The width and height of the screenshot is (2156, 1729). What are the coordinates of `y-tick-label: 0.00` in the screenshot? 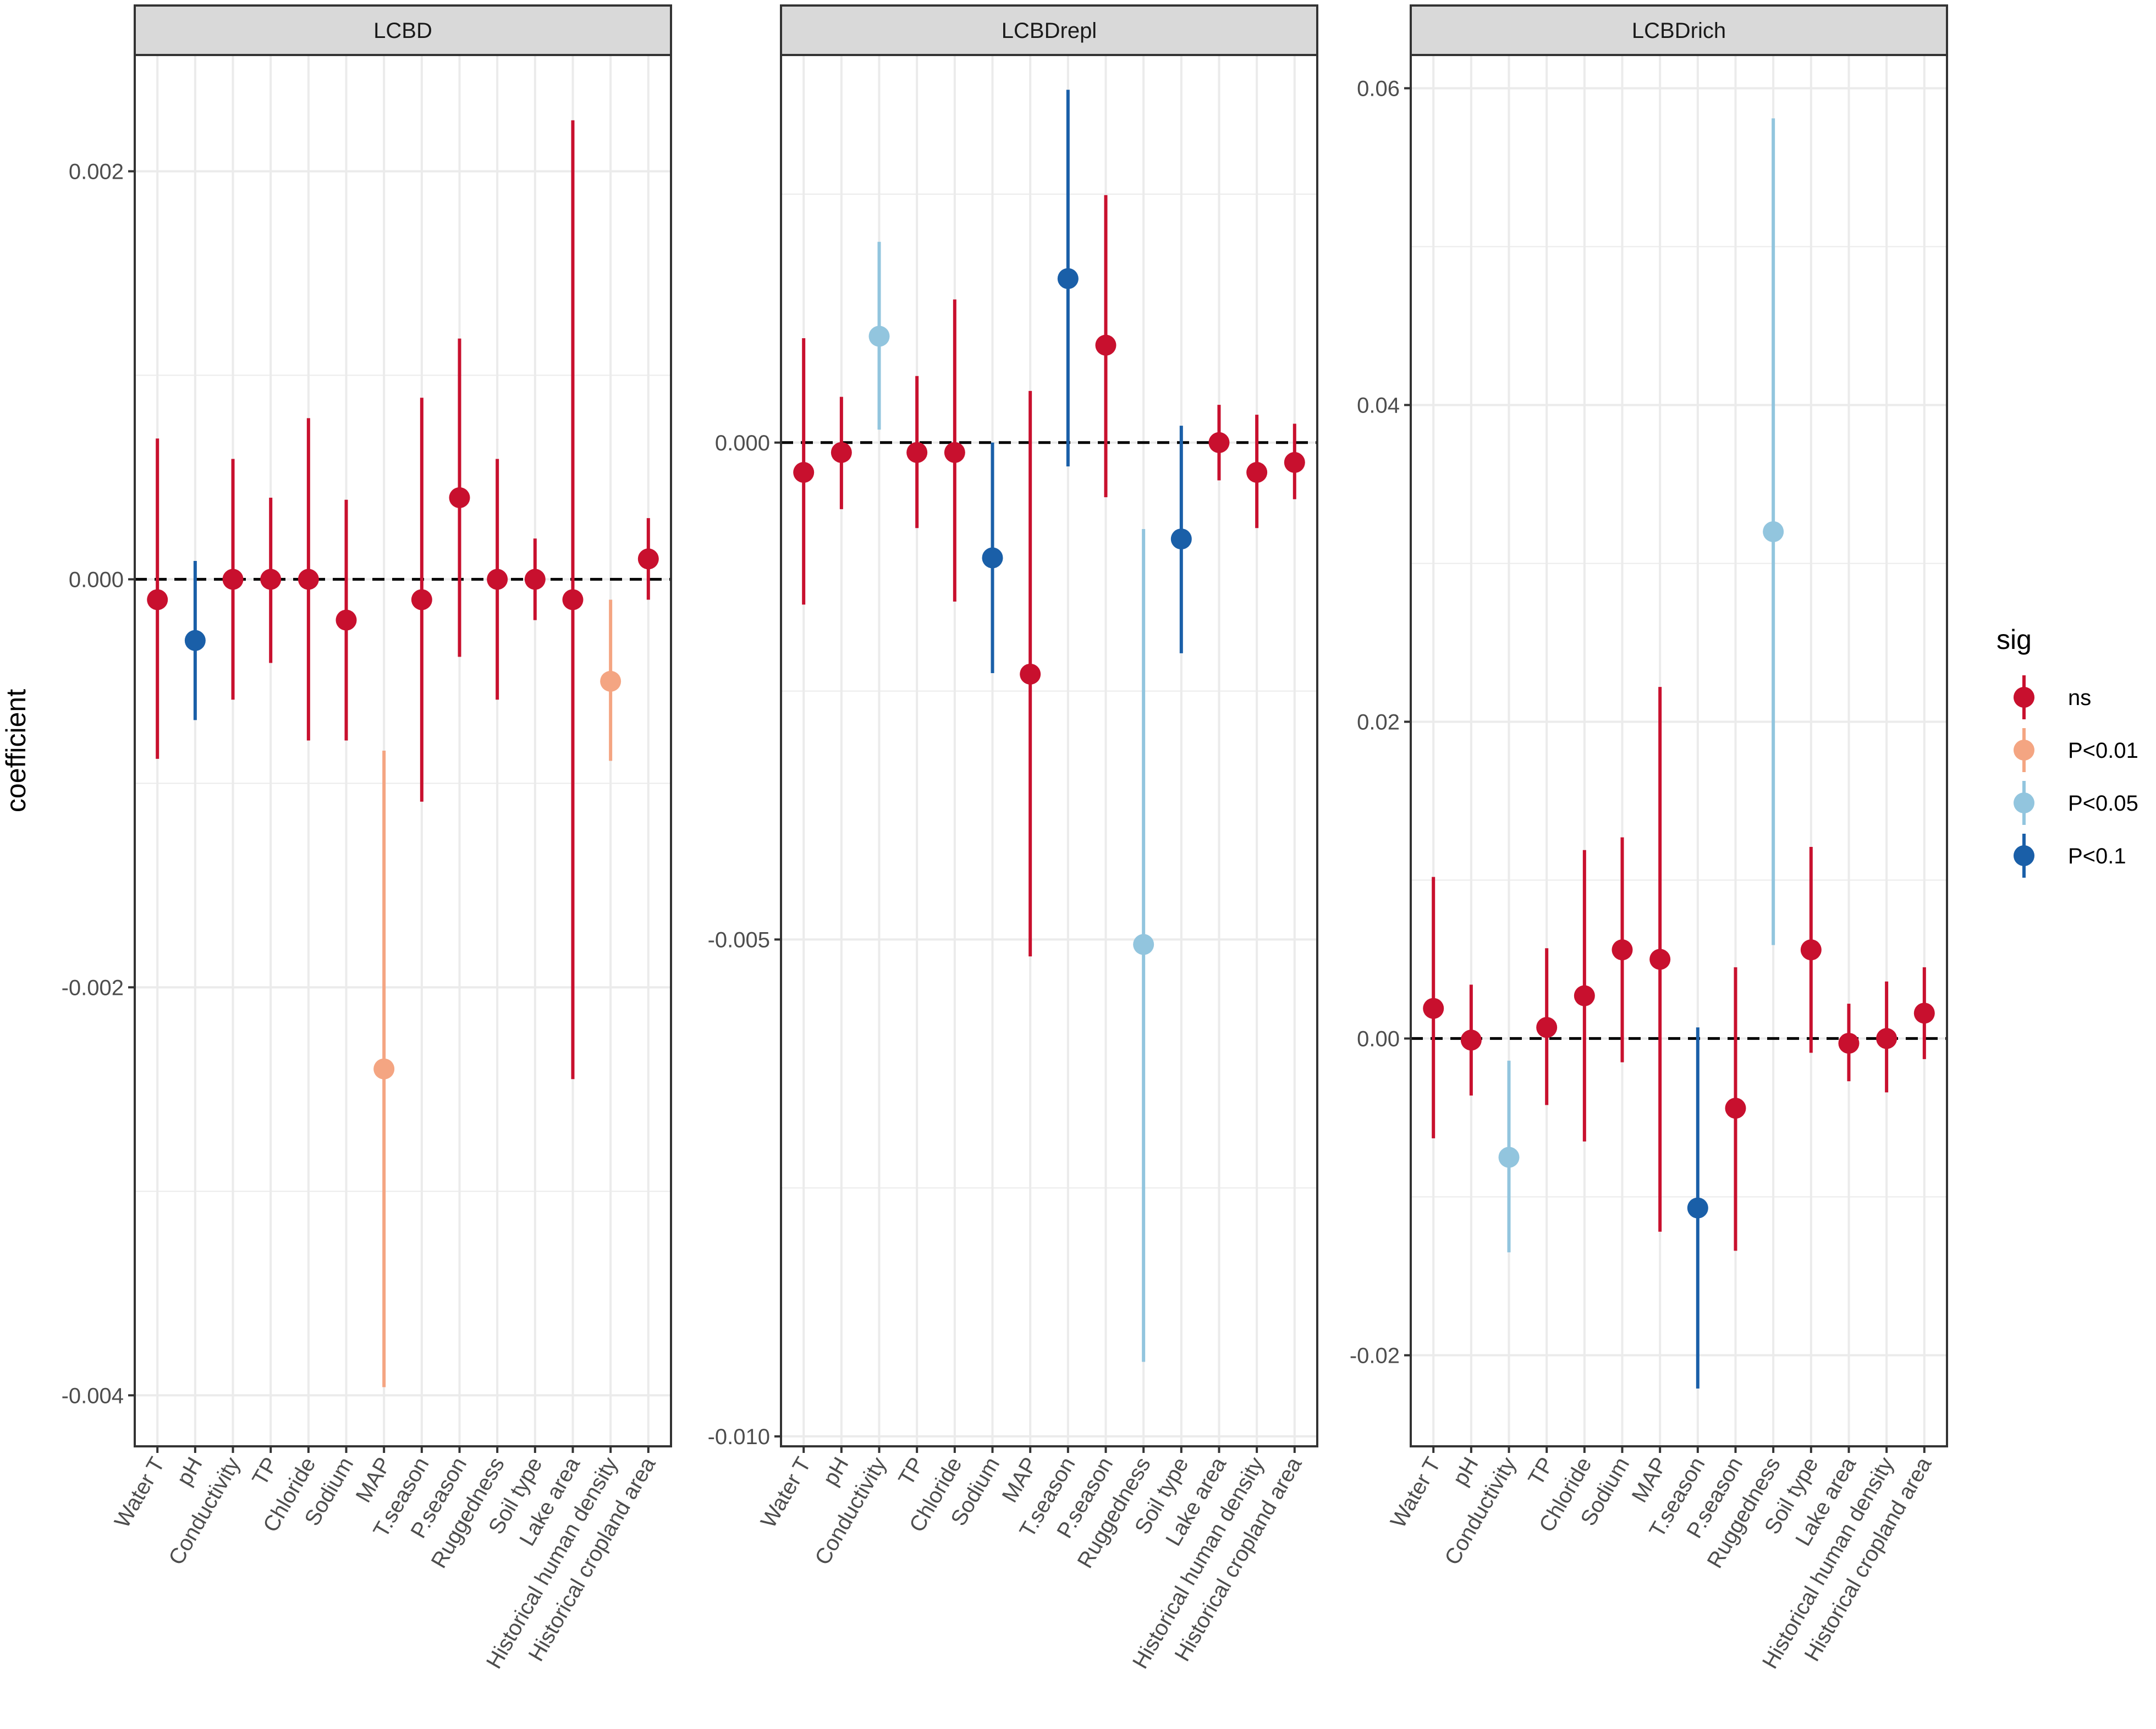 It's located at (1379, 1039).